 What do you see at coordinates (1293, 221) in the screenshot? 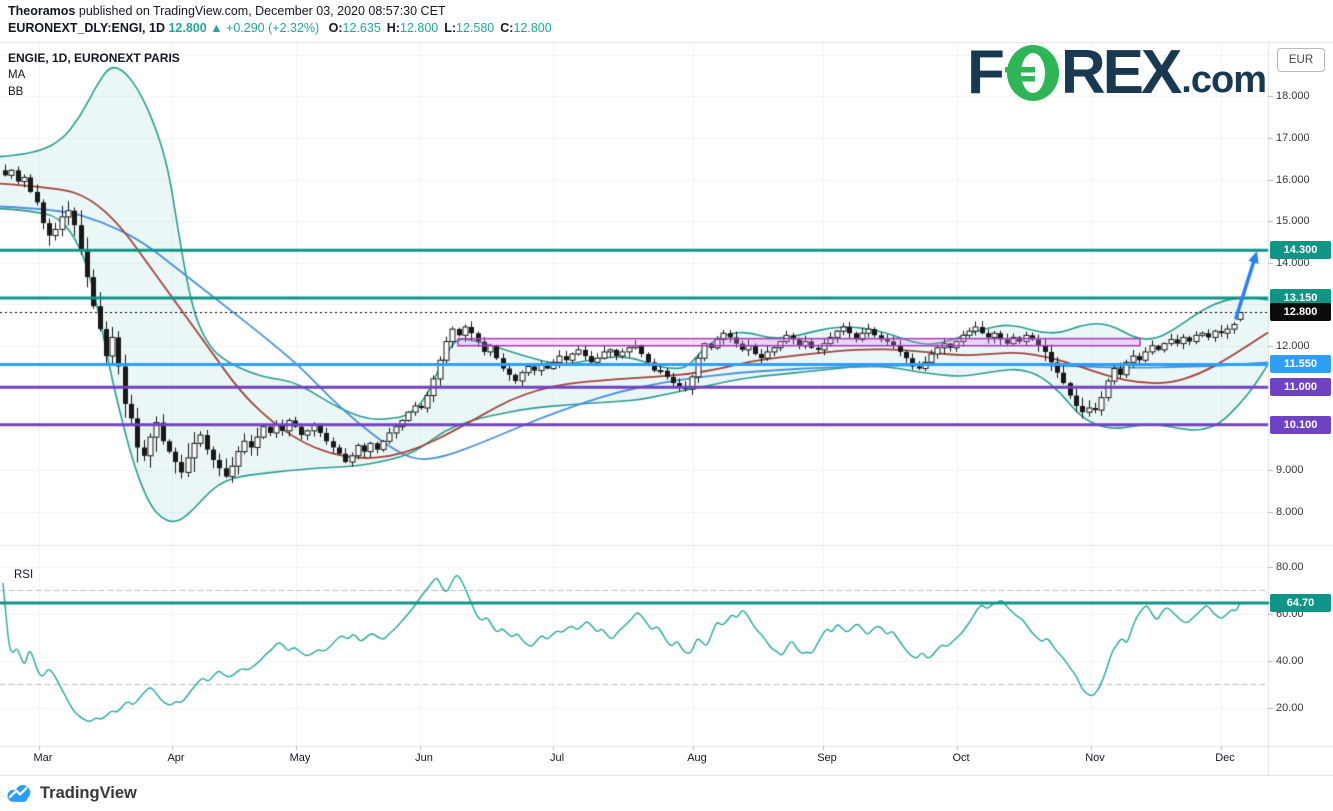
I see `price-axis-label: 15.000` at bounding box center [1293, 221].